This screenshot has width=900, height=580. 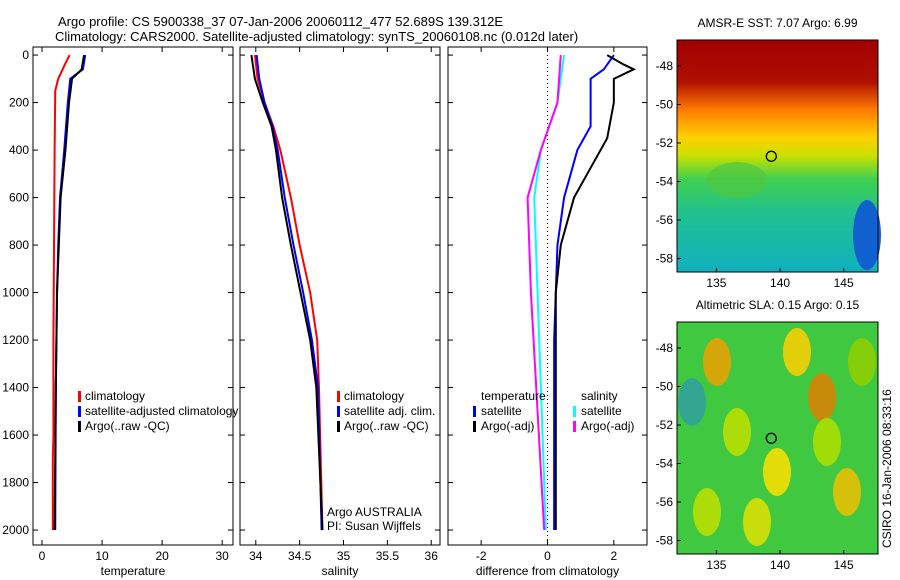 What do you see at coordinates (19, 245) in the screenshot?
I see `y-tick-label: 800` at bounding box center [19, 245].